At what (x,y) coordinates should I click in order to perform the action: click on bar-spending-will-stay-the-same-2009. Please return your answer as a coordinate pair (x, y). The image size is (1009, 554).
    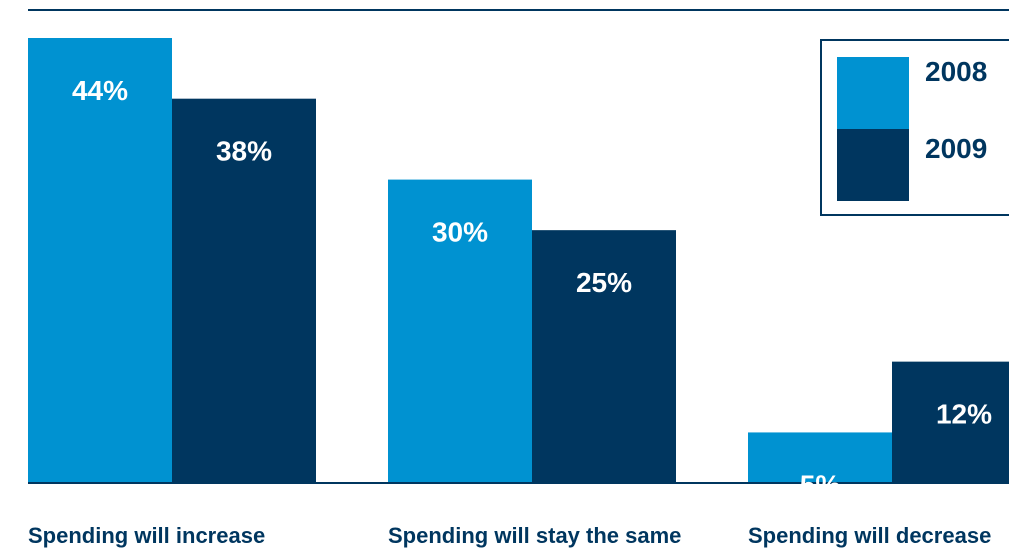
    Looking at the image, I should click on (604, 356).